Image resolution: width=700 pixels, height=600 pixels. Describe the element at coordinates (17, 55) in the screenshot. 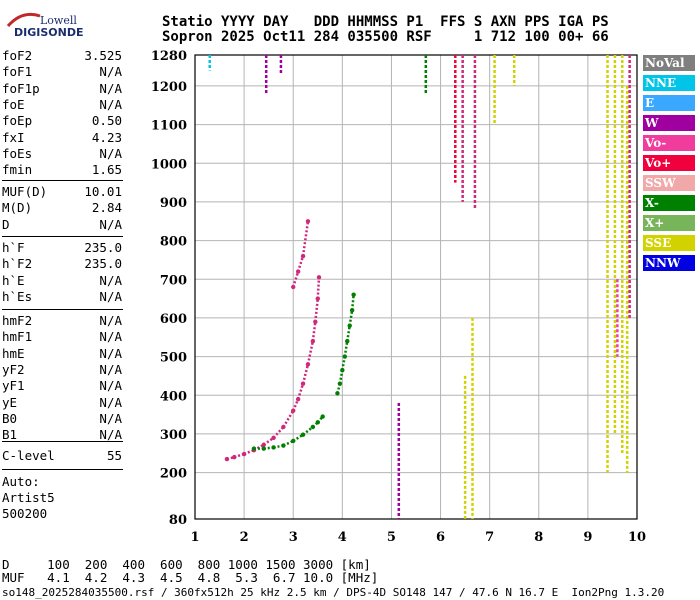

I see `param-name: foF2` at that location.